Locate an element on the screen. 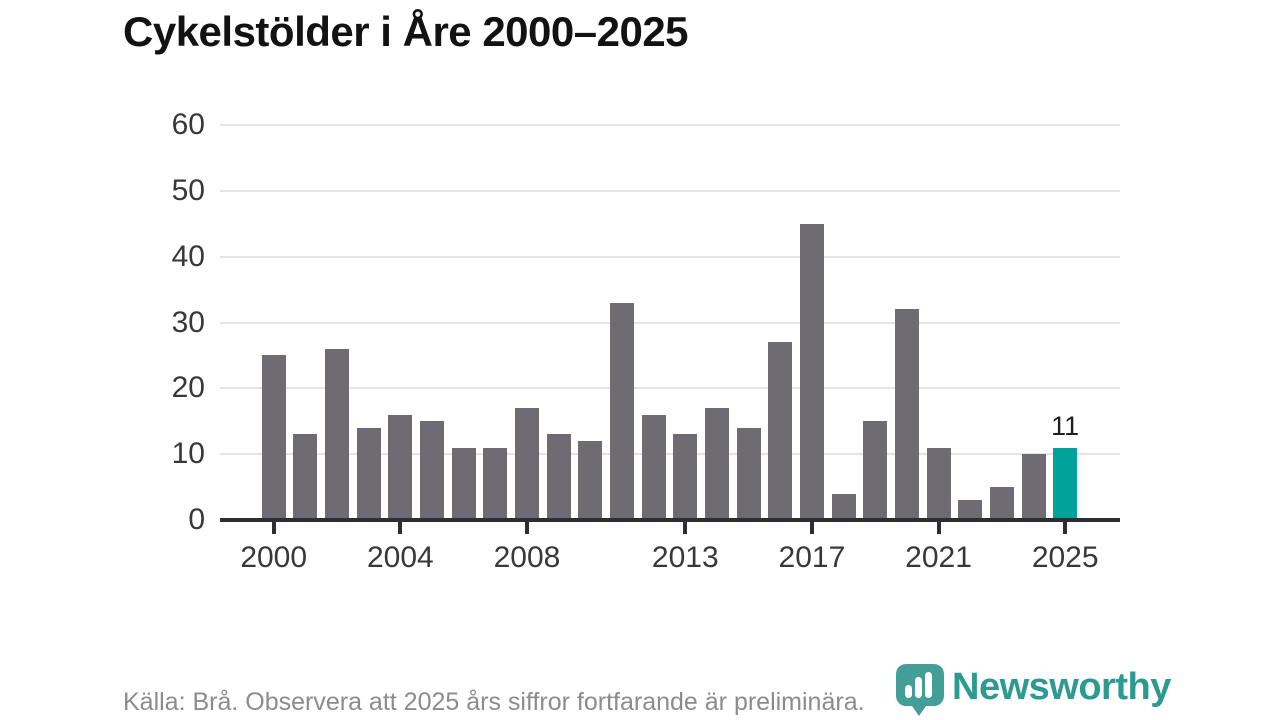 The image size is (1280, 720). bar-2018 is located at coordinates (843, 507).